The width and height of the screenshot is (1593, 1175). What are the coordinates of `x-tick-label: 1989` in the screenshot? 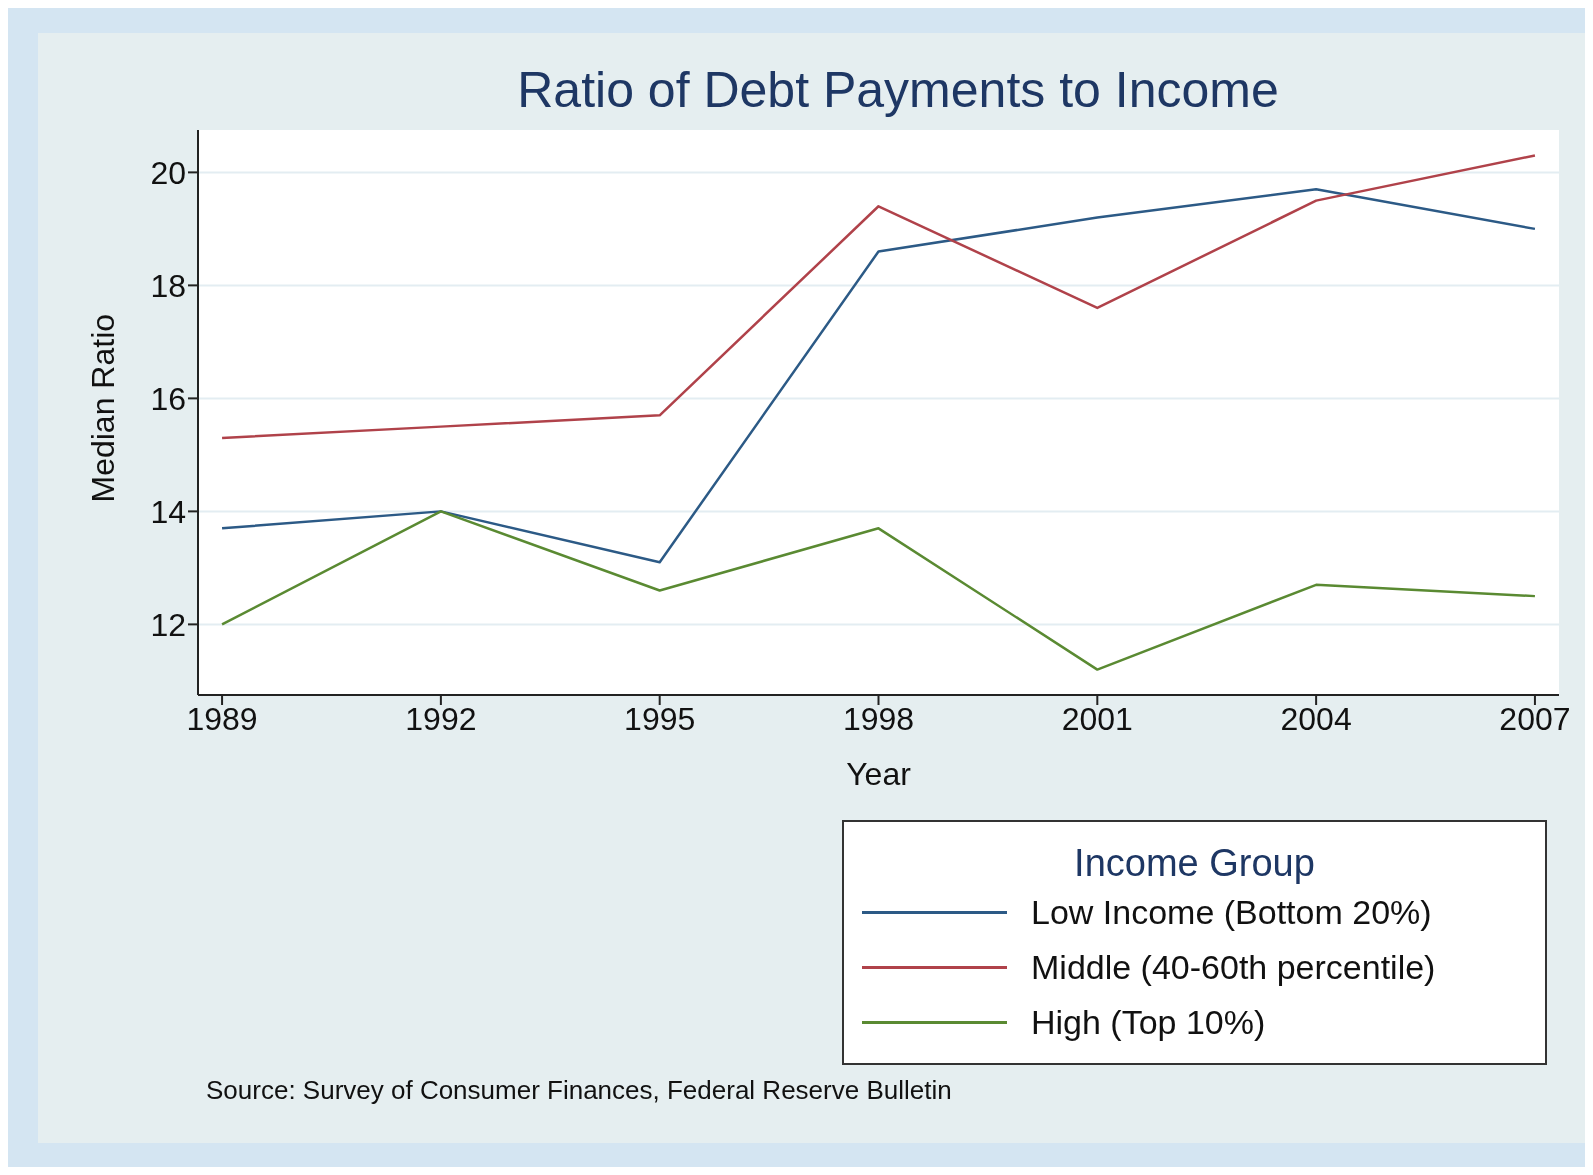 It's located at (222, 718).